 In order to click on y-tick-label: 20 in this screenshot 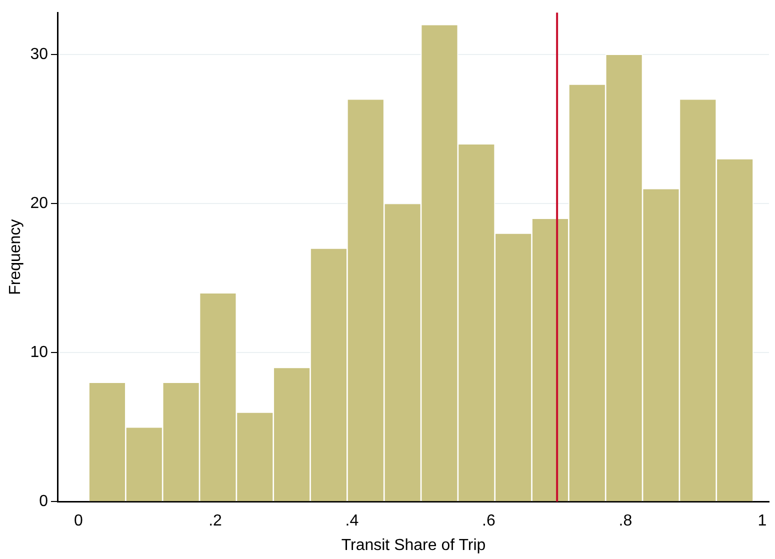, I will do `click(39, 203)`.